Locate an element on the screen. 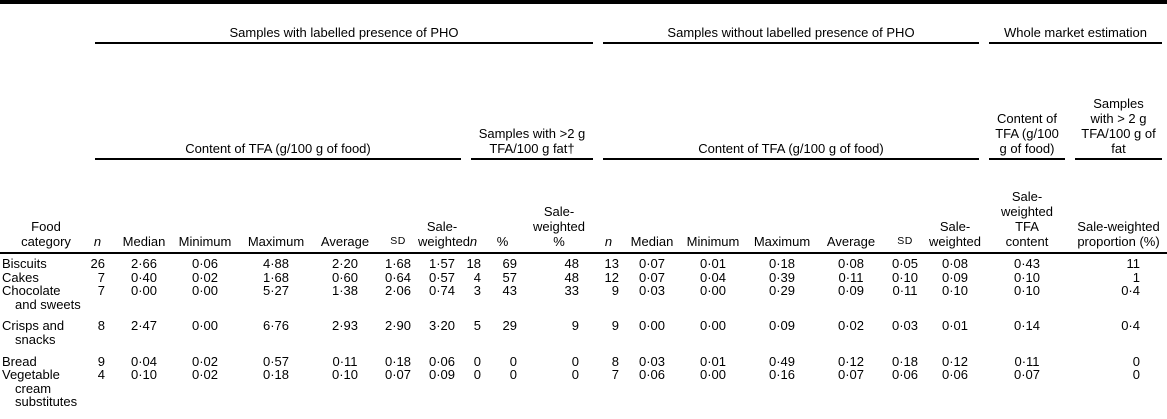  table-cell: 1 is located at coordinates (1136, 277).